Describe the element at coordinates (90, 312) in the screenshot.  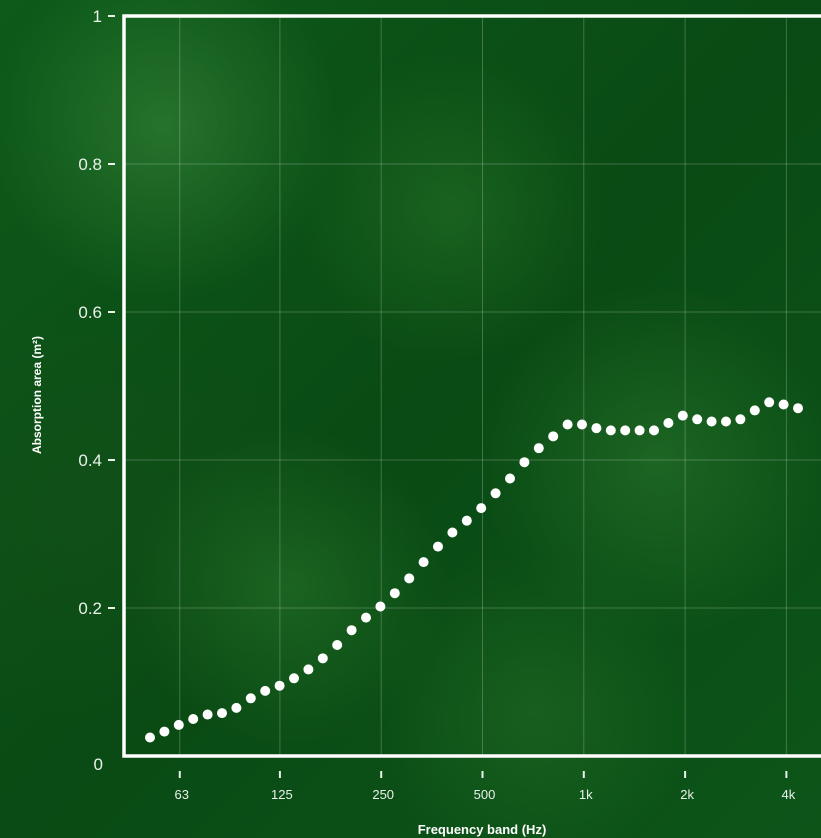
I see `y-tick-label: 0.6` at that location.